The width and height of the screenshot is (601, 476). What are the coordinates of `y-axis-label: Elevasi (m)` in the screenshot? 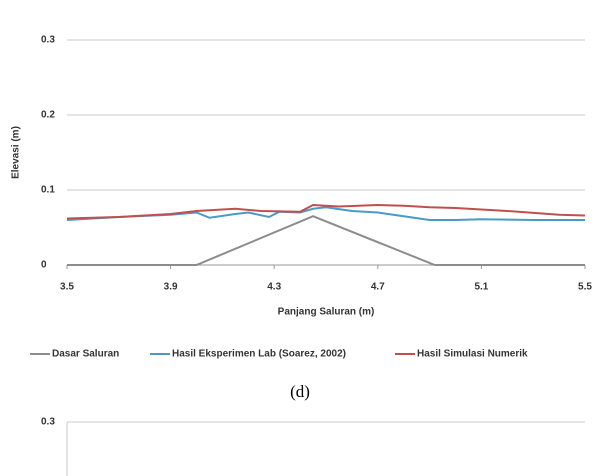 It's located at (16, 152).